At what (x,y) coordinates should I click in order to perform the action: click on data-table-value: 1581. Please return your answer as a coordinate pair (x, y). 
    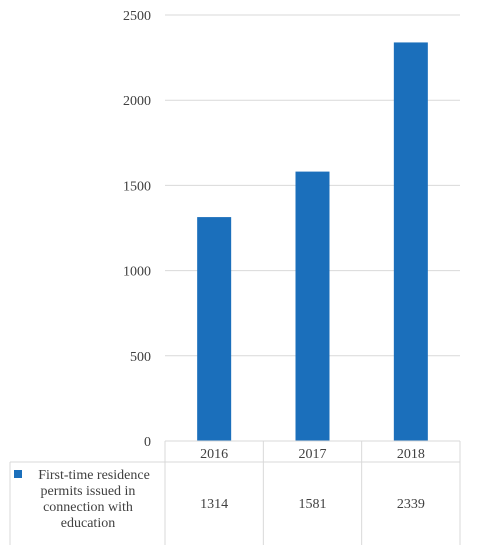
    Looking at the image, I should click on (313, 504).